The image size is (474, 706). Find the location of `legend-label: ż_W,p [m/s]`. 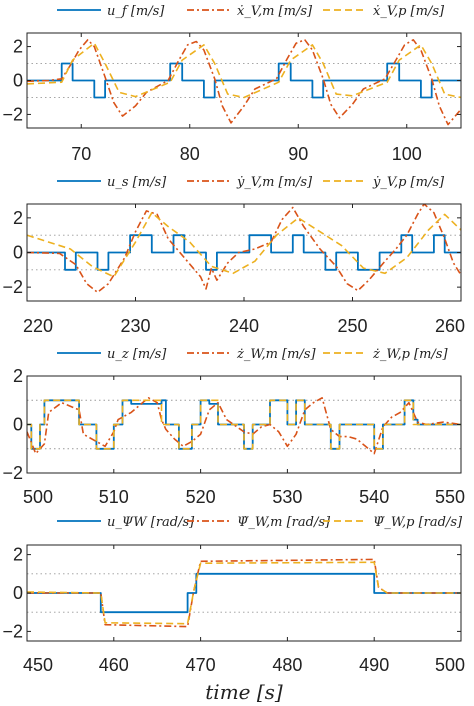

legend-label: ż_W,p [m/s] is located at coordinates (410, 354).